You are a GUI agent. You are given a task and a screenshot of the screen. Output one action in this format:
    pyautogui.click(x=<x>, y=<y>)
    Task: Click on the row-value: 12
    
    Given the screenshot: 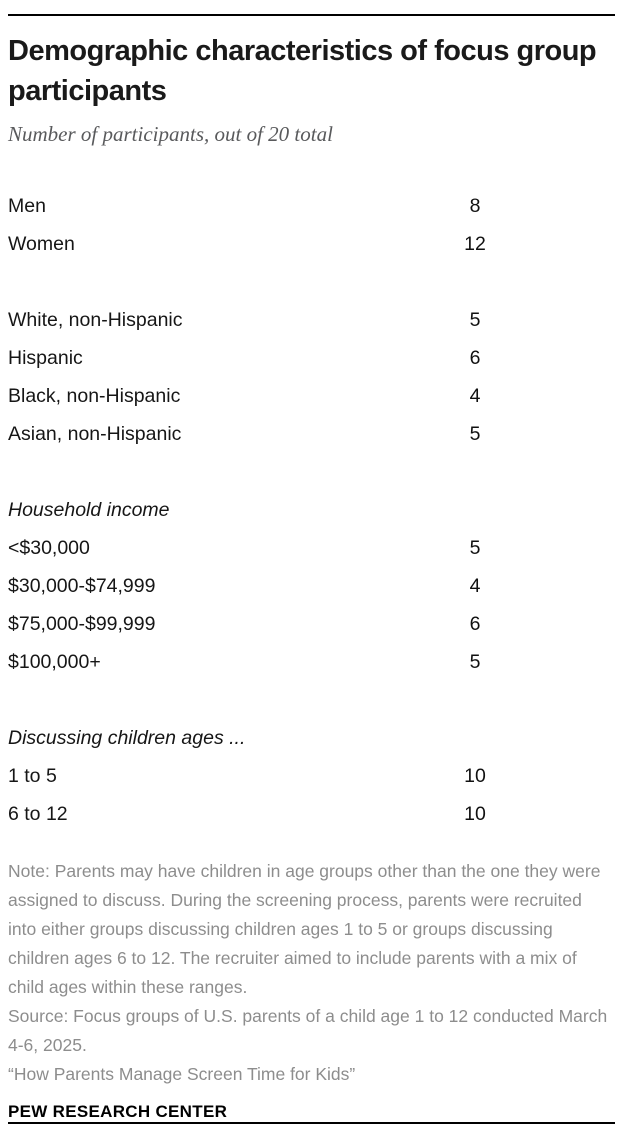 What is the action you would take?
    pyautogui.click(x=475, y=243)
    